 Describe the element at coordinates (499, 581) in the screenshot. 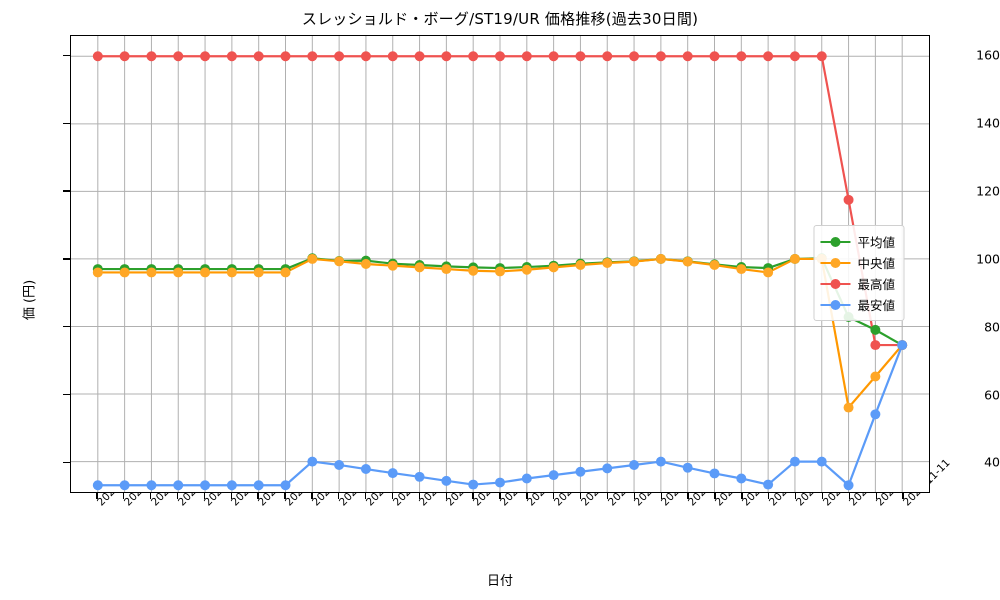

I see `x-axis-label: 日付` at that location.